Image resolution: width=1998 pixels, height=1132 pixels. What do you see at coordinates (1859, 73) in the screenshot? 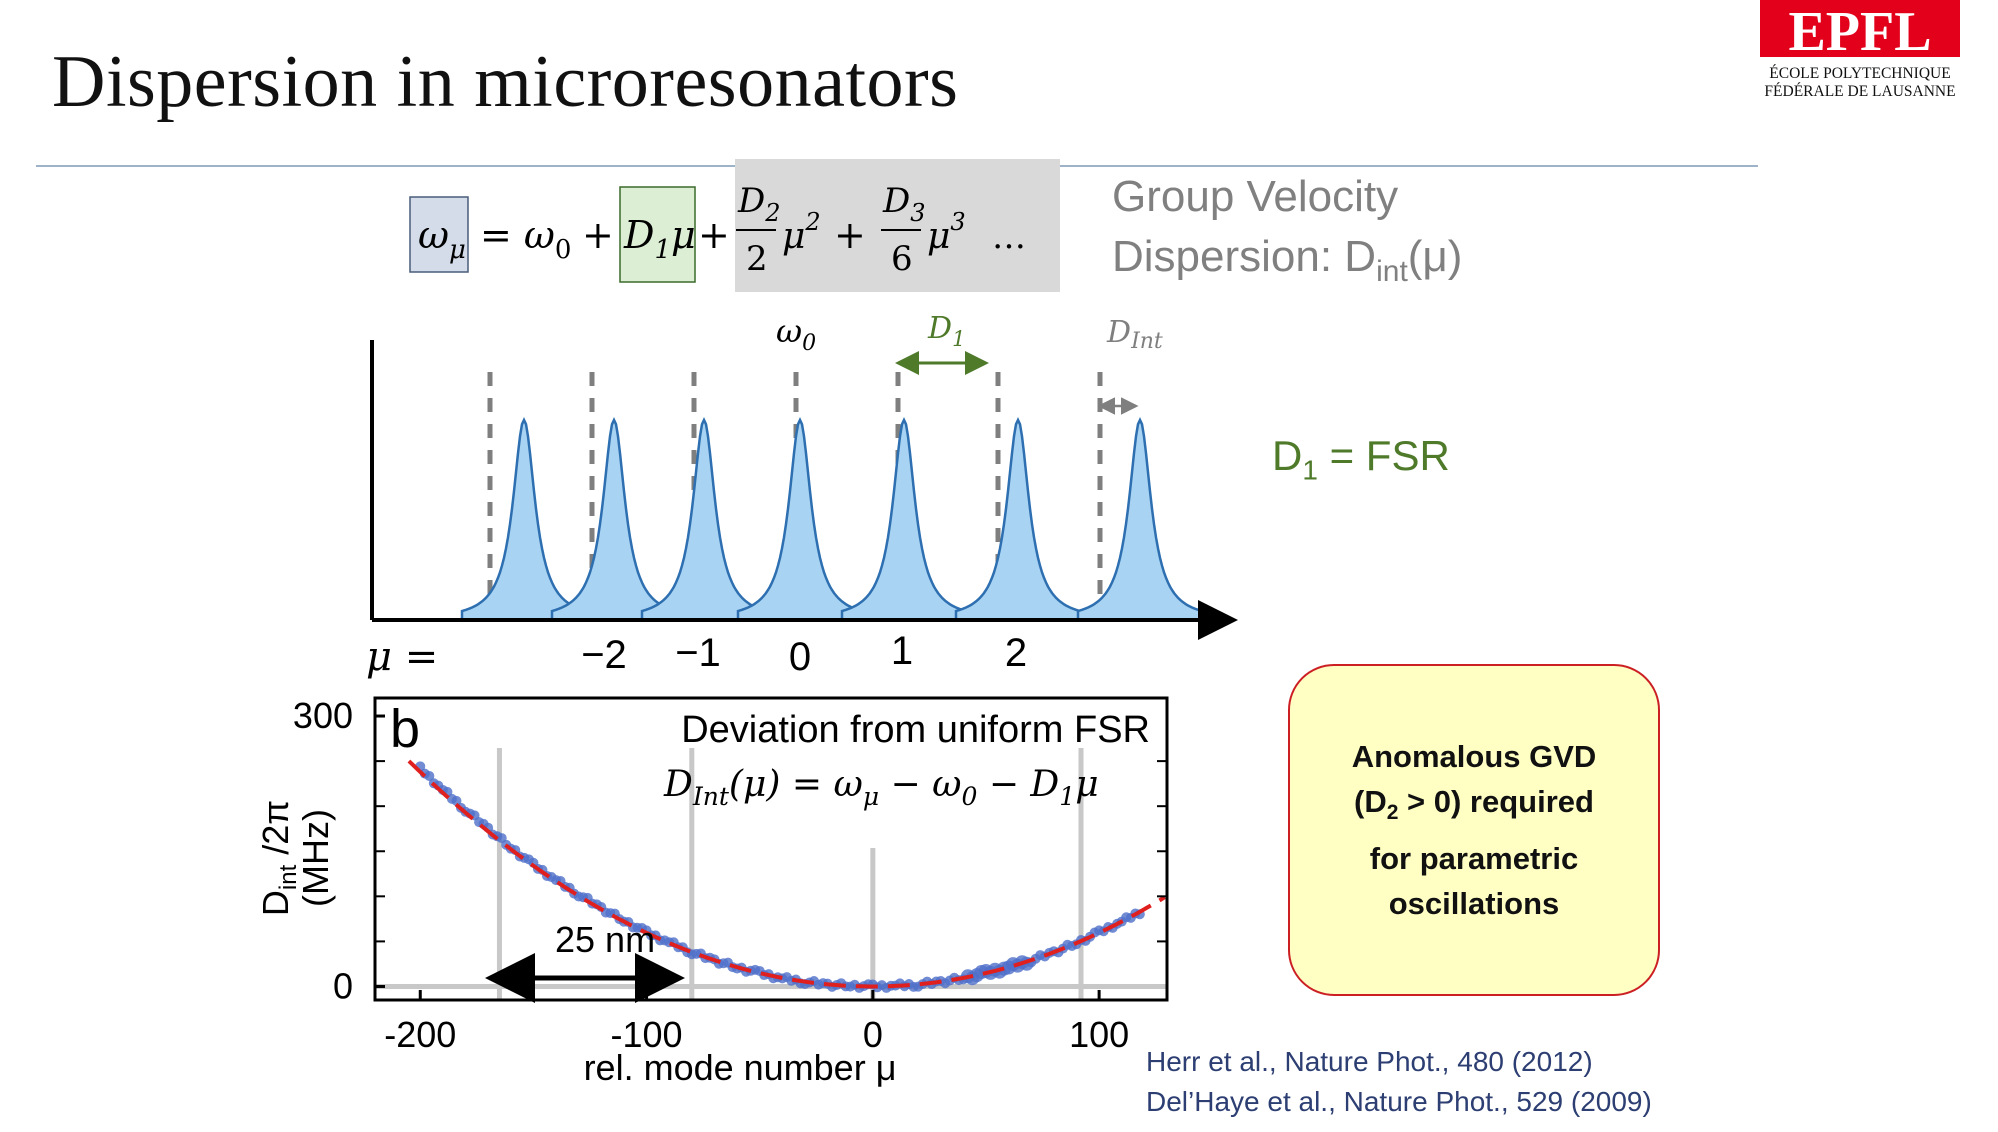
I see `logo-line1: ÉCOLE POLYTECHNIQUE` at bounding box center [1859, 73].